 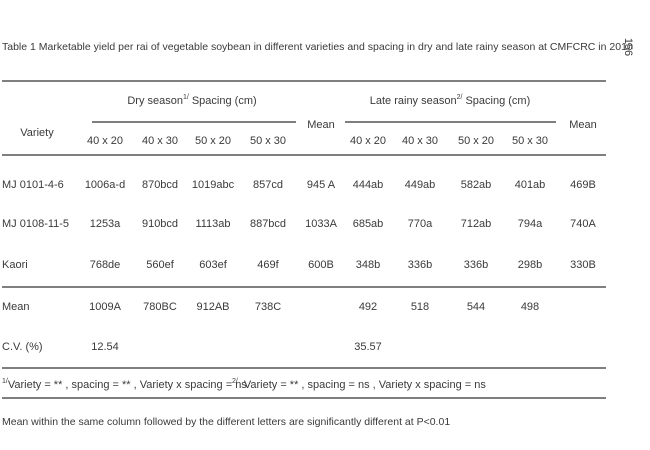 I want to click on cell: 712ab, so click(x=476, y=224).